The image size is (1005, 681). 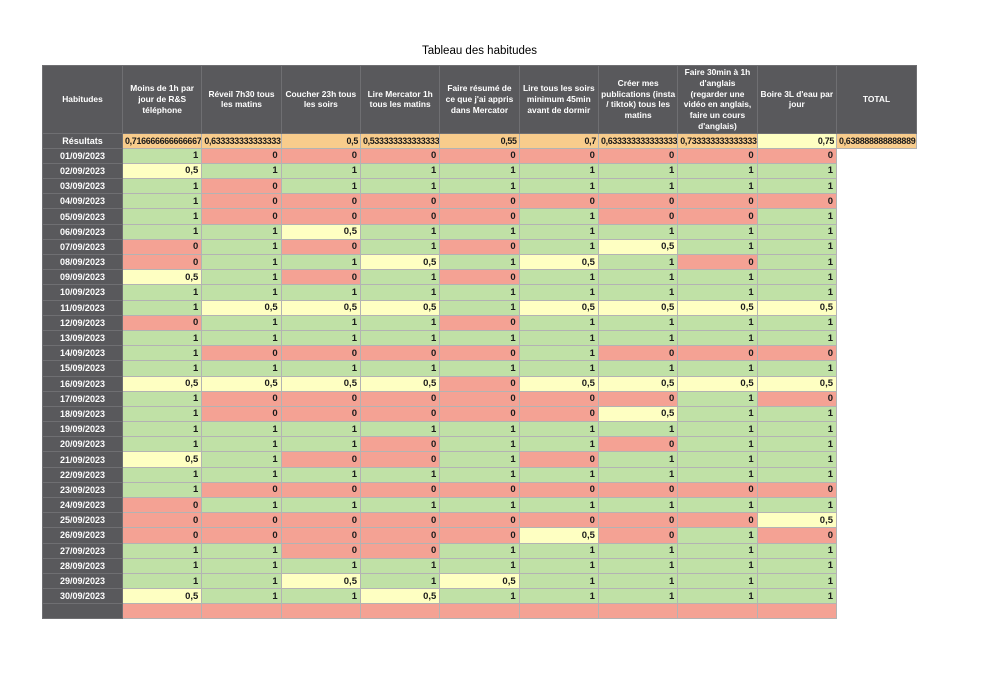 What do you see at coordinates (82, 231) in the screenshot?
I see `row-header-date: 06/09/2023` at bounding box center [82, 231].